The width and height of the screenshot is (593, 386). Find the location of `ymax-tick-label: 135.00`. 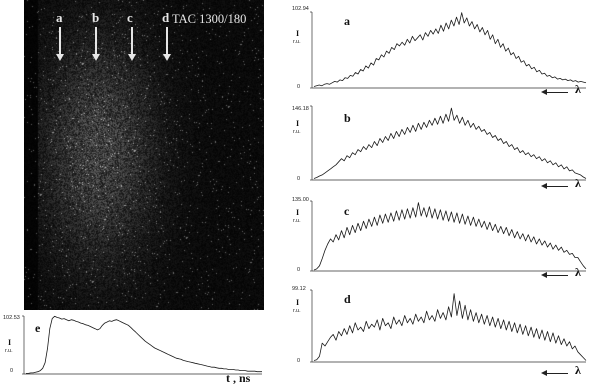

ymax-tick-label: 135.00 is located at coordinates (300, 200).